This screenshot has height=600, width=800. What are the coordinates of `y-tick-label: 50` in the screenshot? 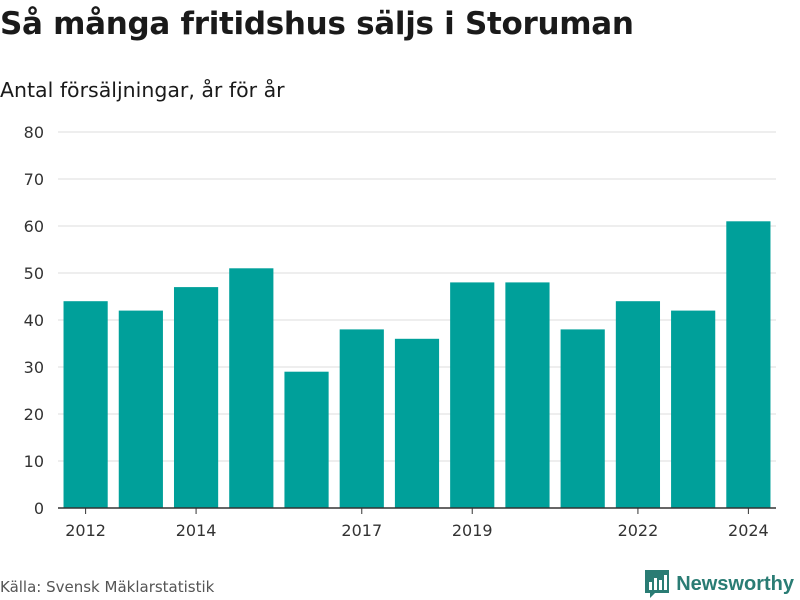 It's located at (34, 273).